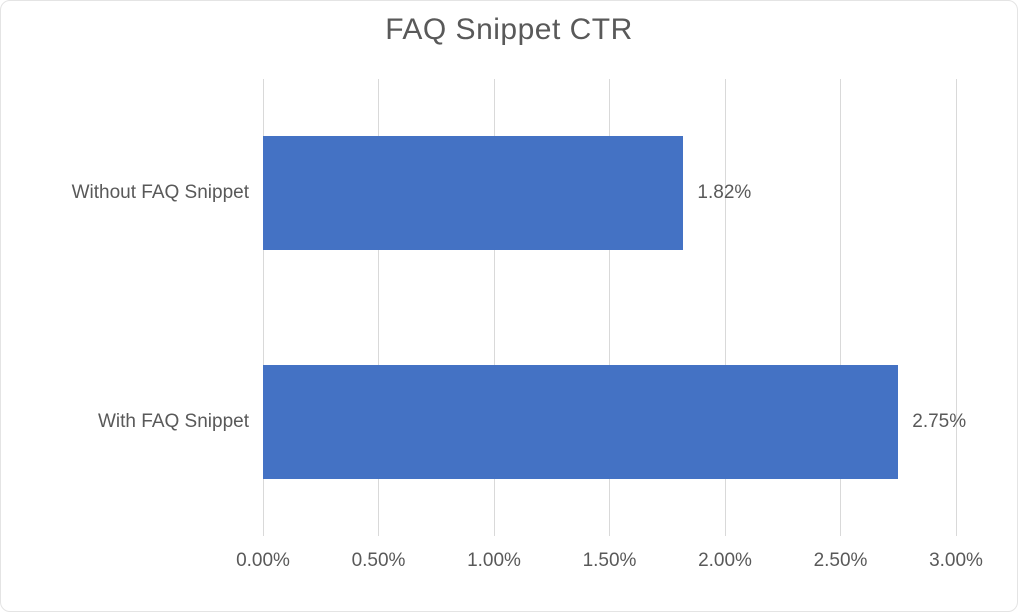 The height and width of the screenshot is (612, 1018). Describe the element at coordinates (840, 560) in the screenshot. I see `x-tick-label: 2.50%` at that location.